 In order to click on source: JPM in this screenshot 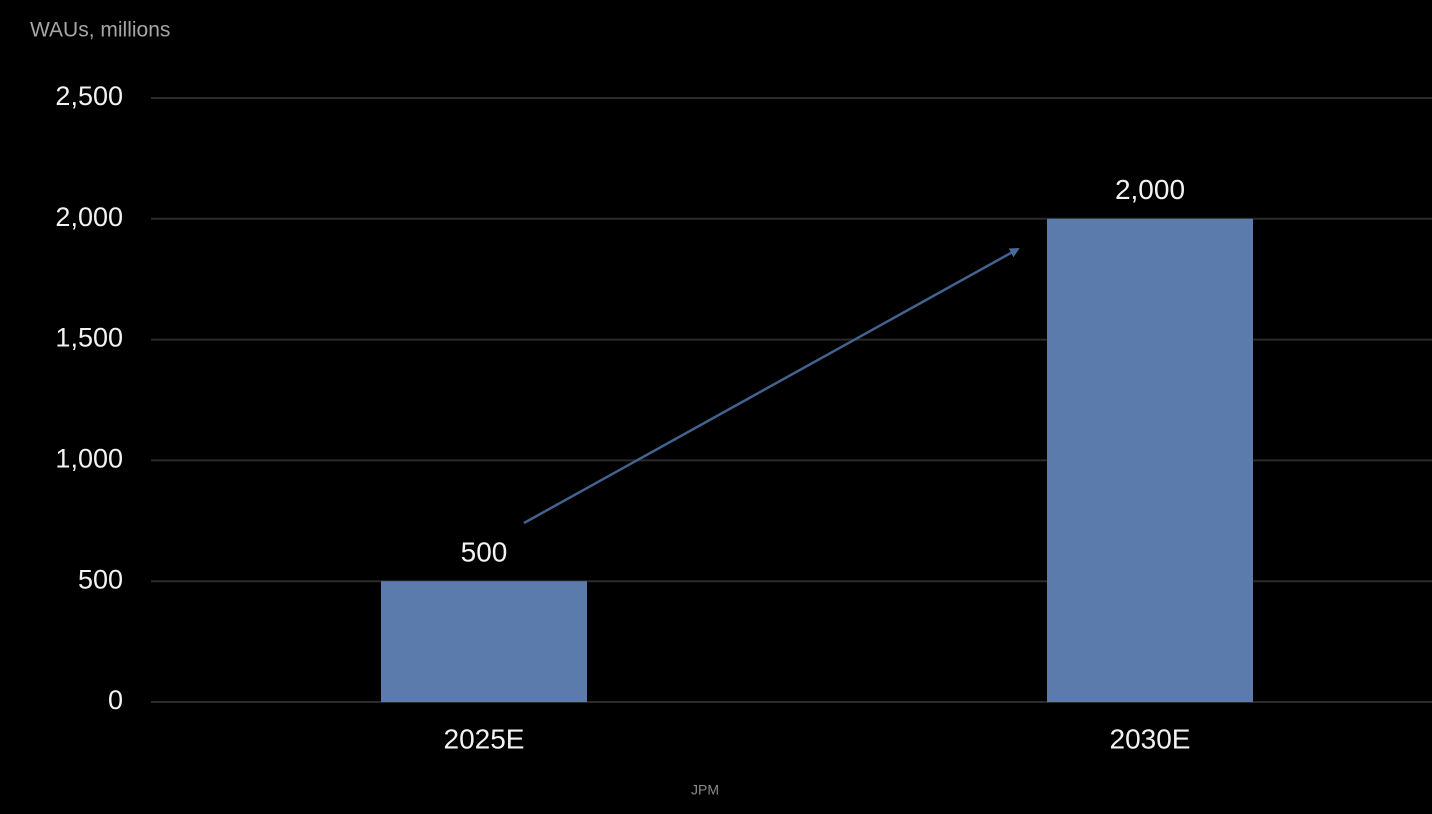, I will do `click(705, 790)`.